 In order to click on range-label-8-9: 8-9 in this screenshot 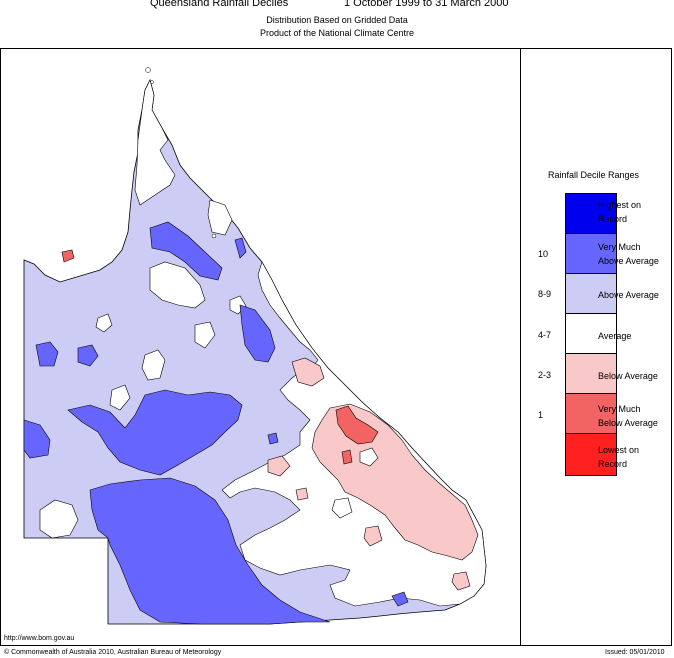, I will do `click(545, 294)`.